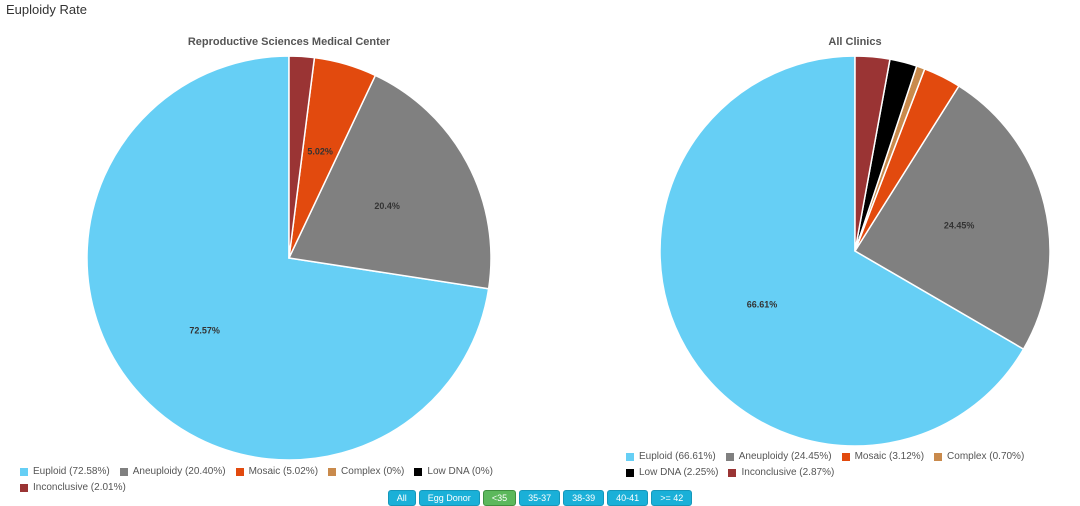  I want to click on legend-label: Inconclusive (2.87%), so click(788, 472).